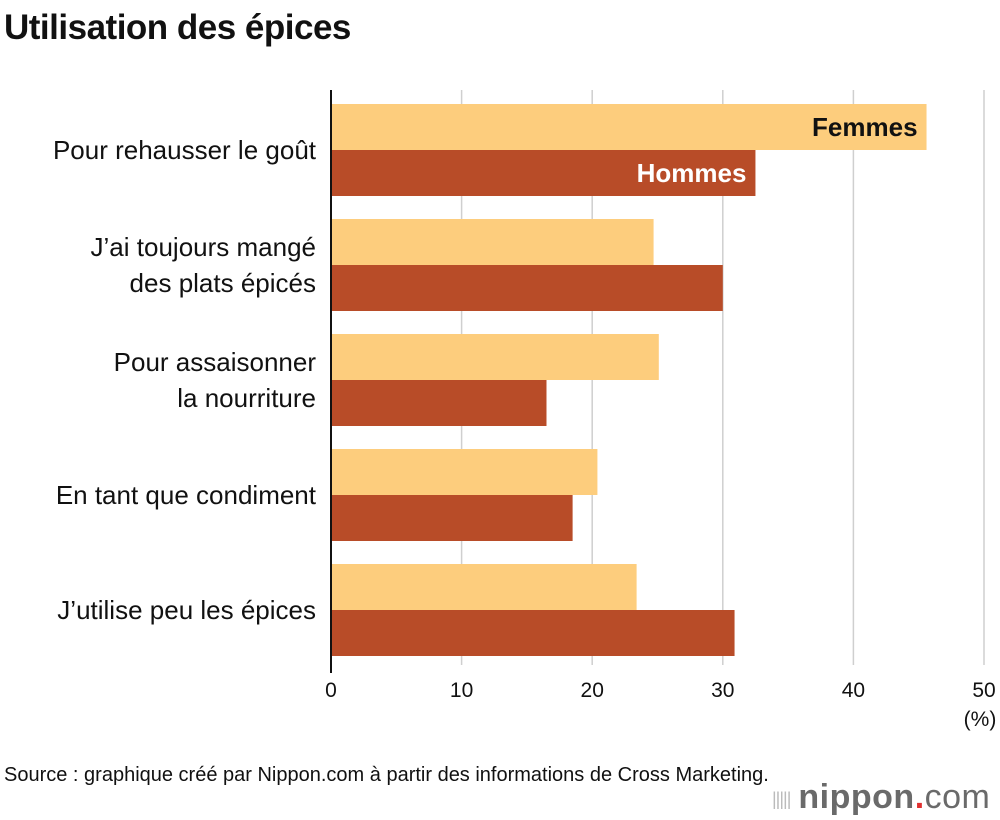 This screenshot has width=1000, height=820. Describe the element at coordinates (722, 690) in the screenshot. I see `x-tick-label: 30` at that location.